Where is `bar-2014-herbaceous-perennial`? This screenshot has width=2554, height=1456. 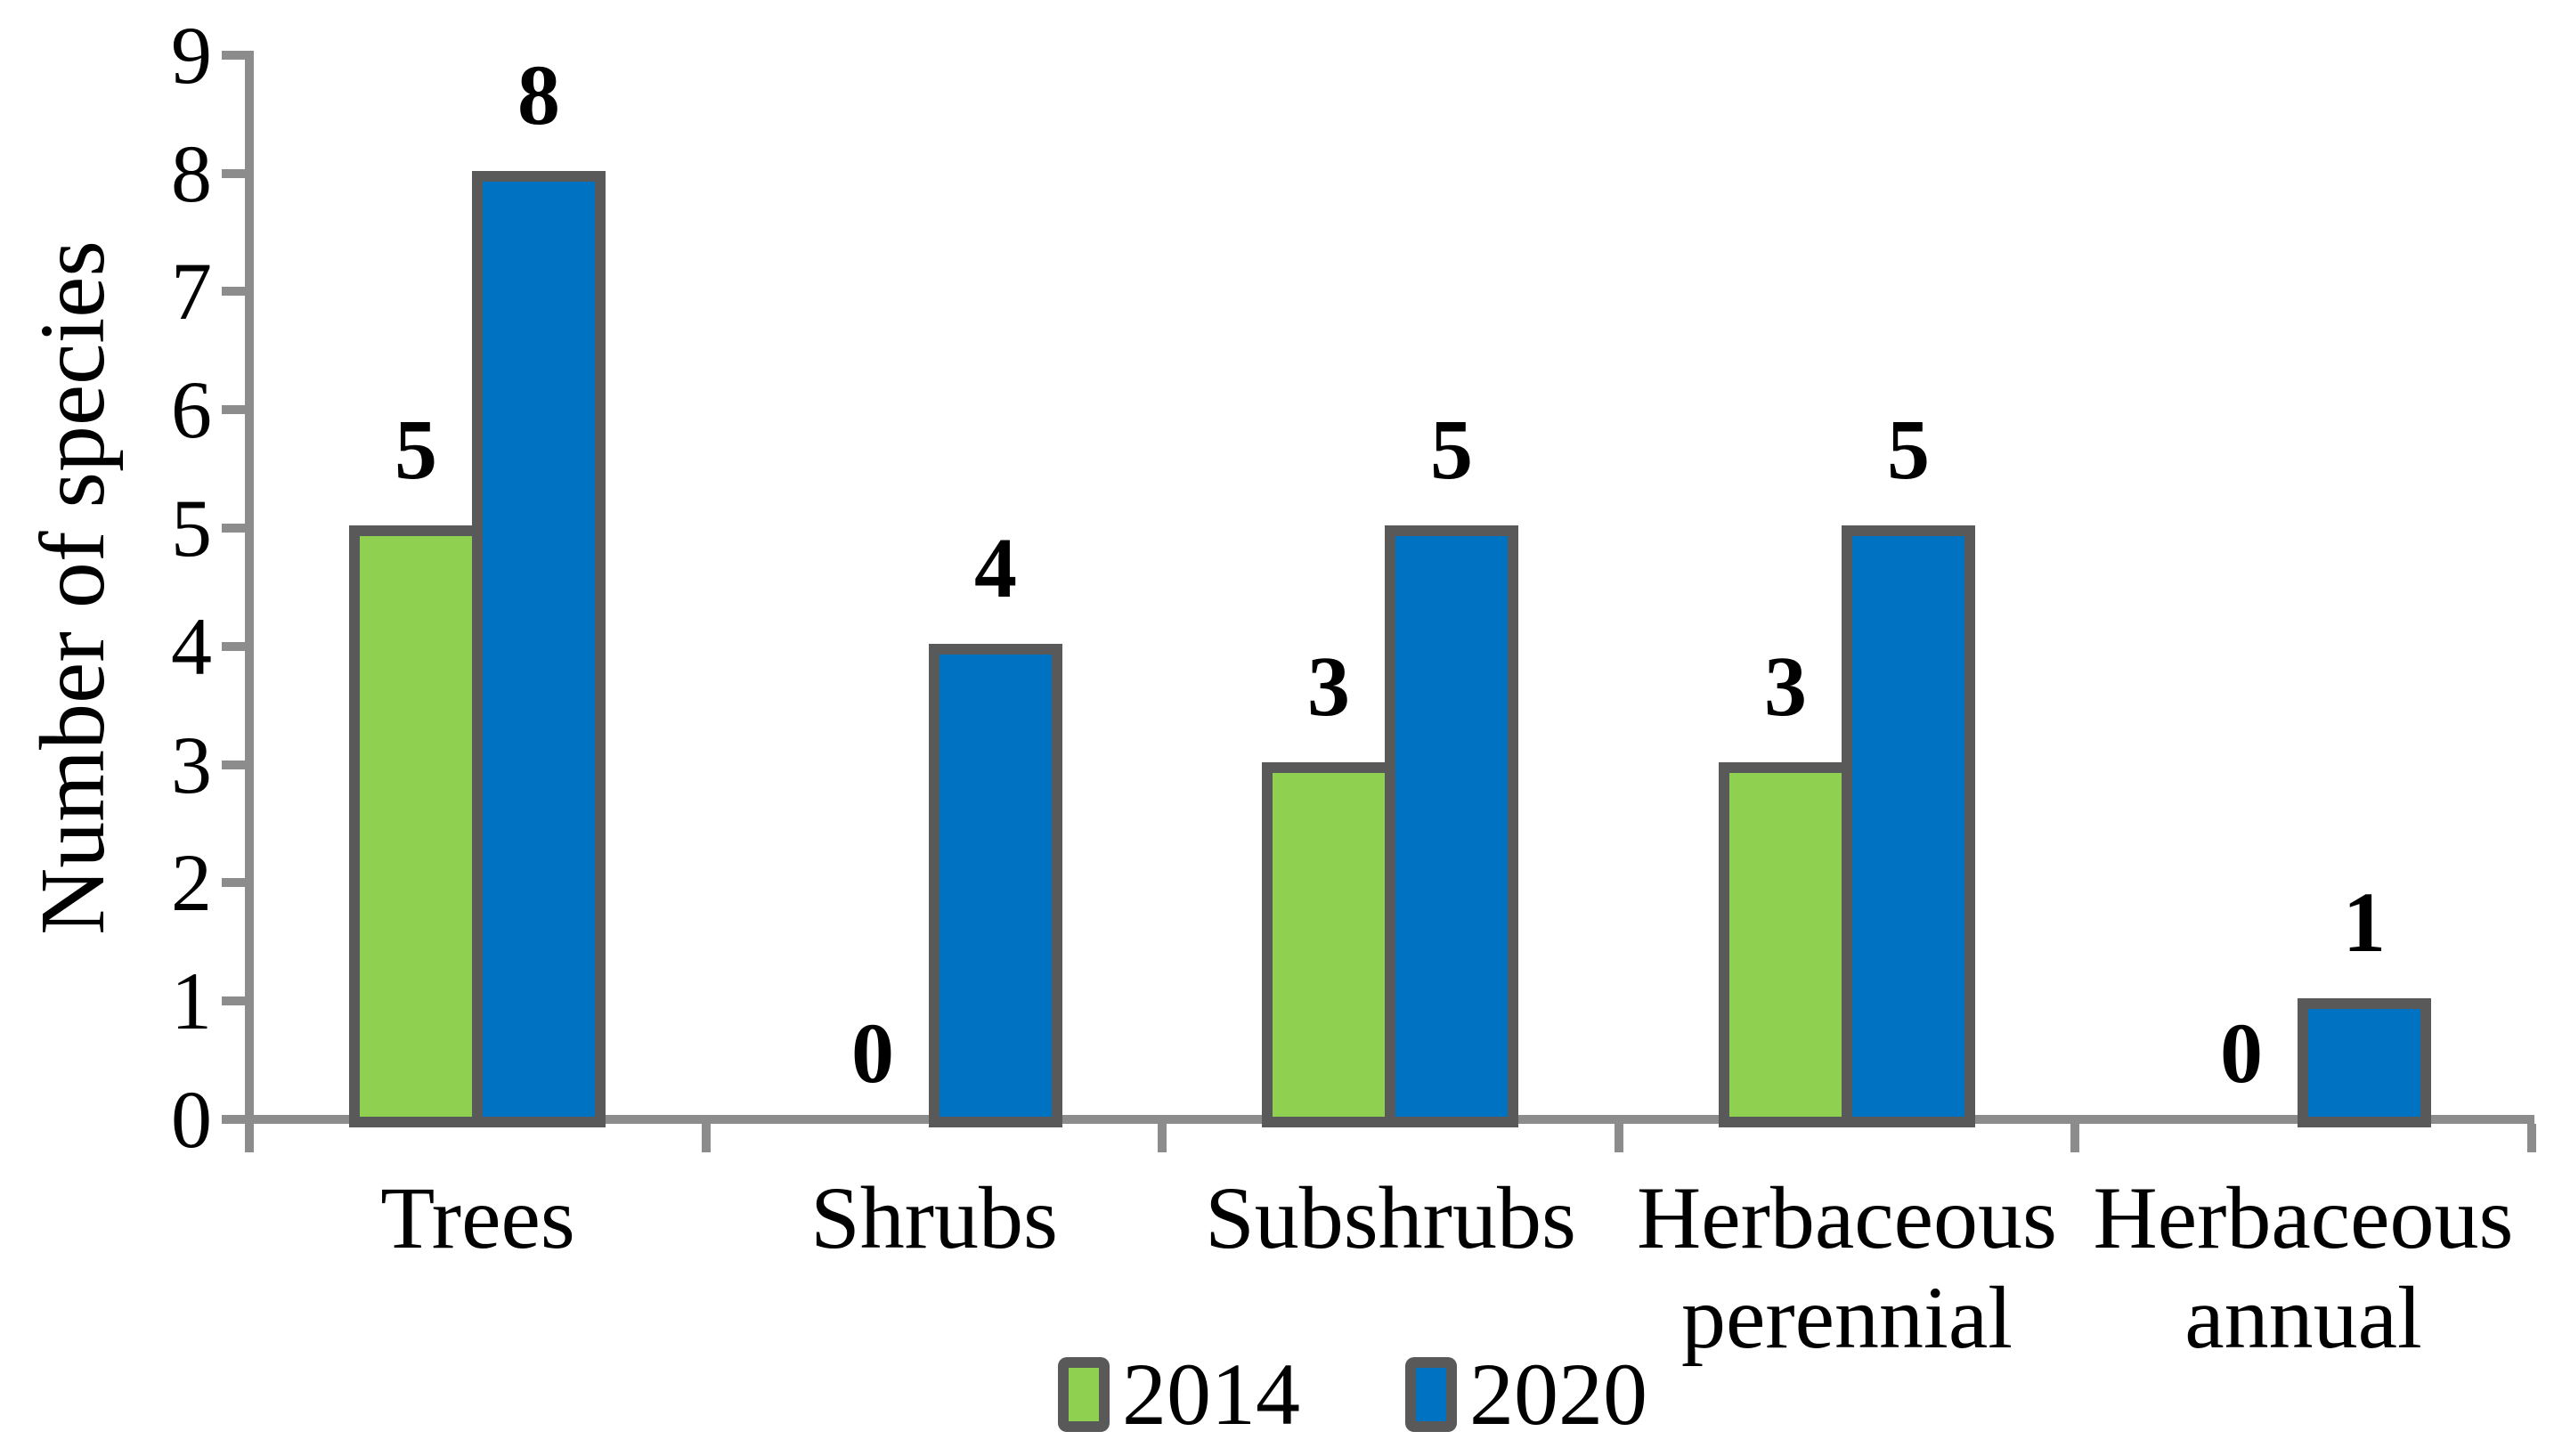
bar-2014-herbaceous-perennial is located at coordinates (1786, 944).